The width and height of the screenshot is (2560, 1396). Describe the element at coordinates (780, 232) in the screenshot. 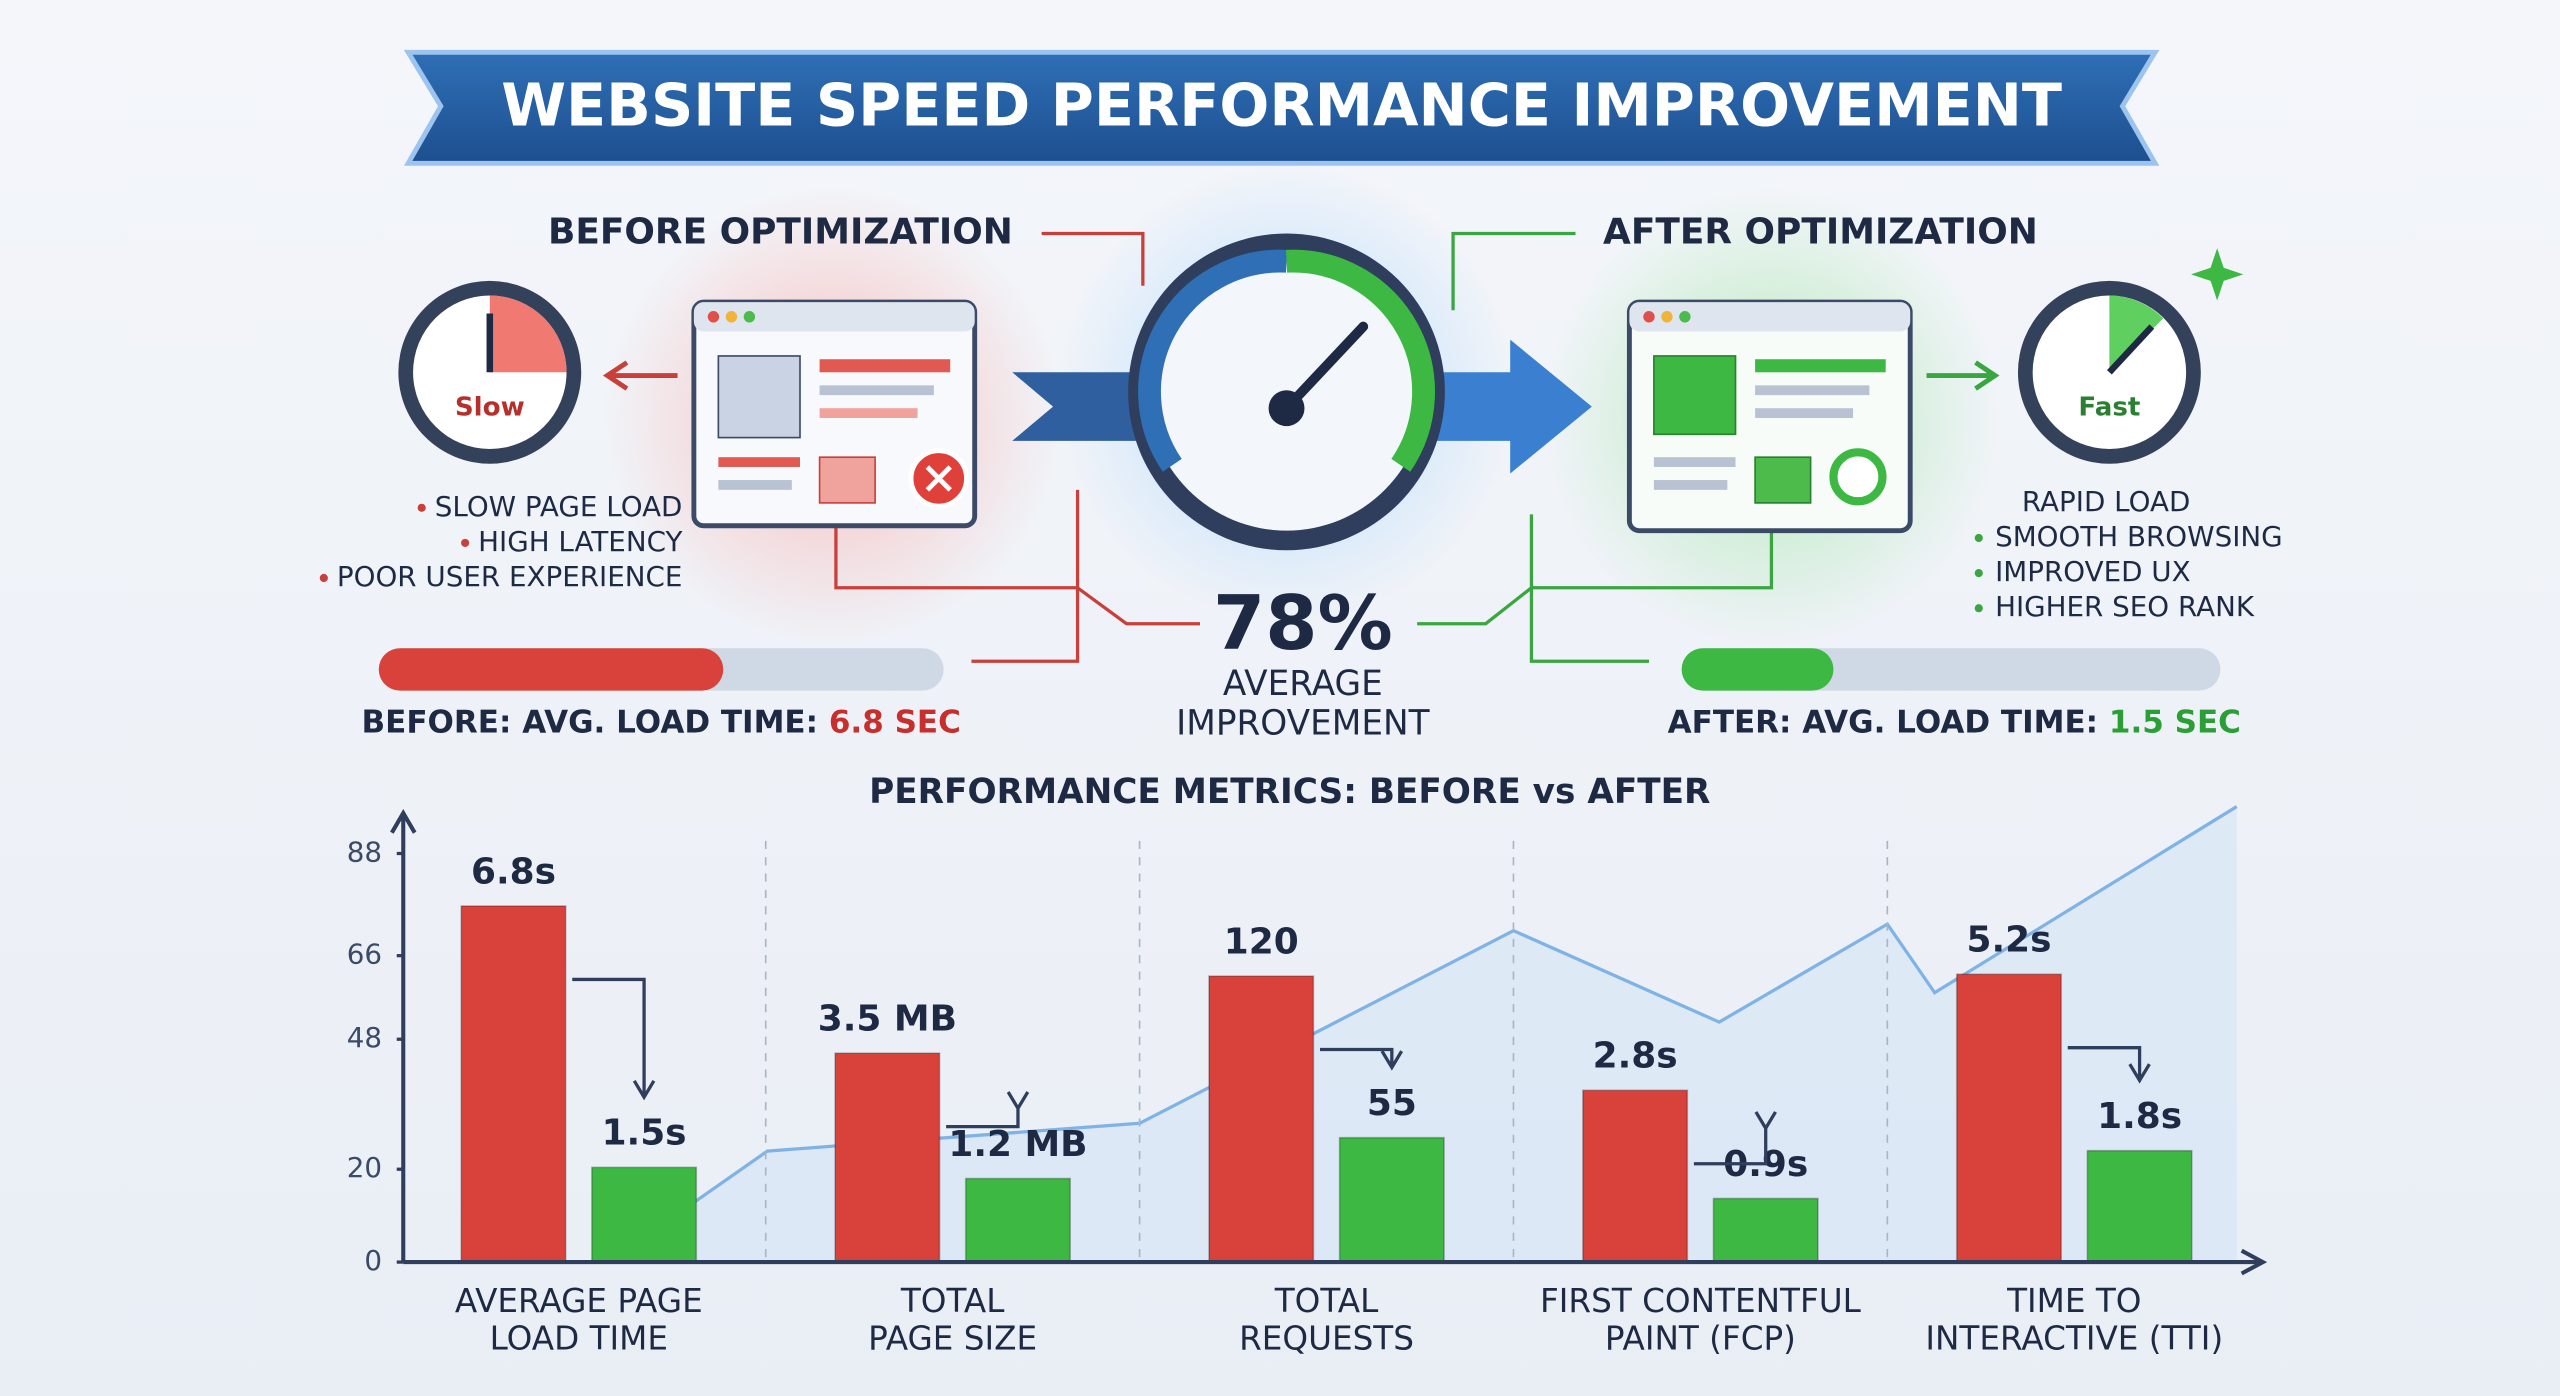

I see `before-heading: BEFORE OPTIMIZATION` at that location.